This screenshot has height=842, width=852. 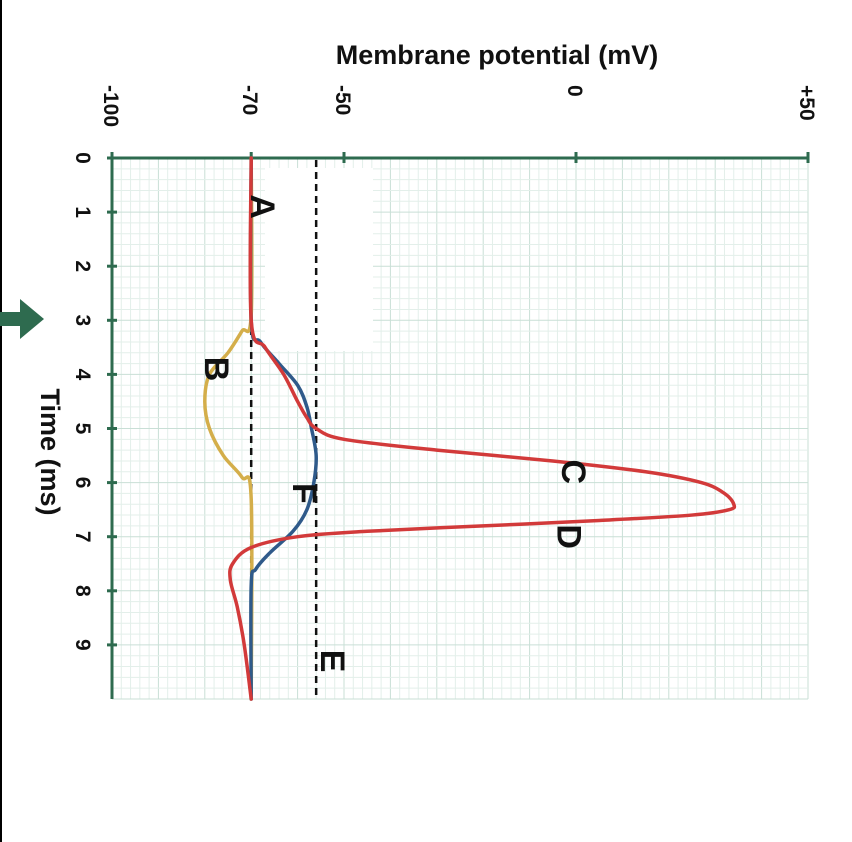 What do you see at coordinates (574, 91) in the screenshot?
I see `potential-tick-label: 0` at bounding box center [574, 91].